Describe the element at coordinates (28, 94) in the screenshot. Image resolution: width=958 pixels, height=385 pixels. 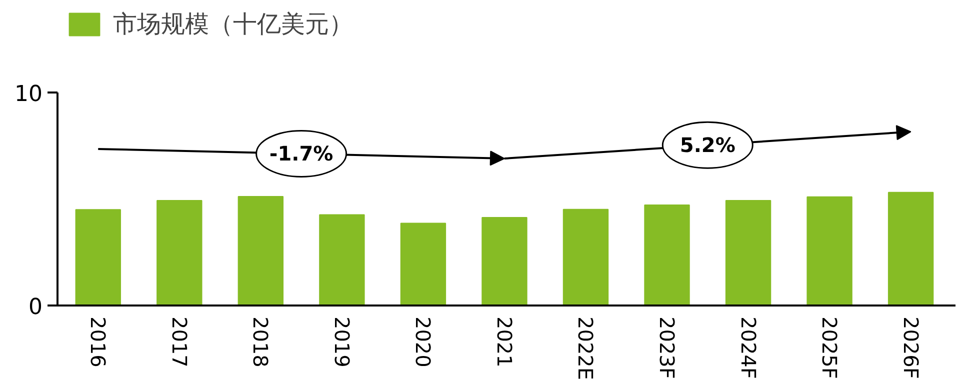
I see `y-tick-label: 10` at that location.